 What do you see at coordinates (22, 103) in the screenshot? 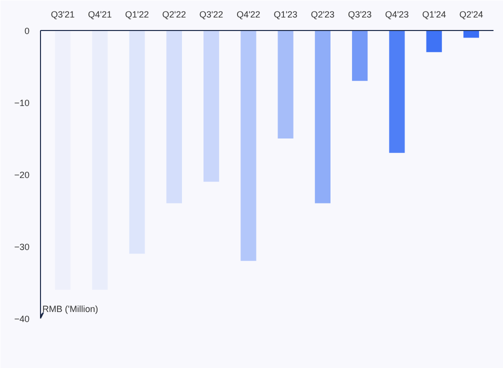
I see `y-tick-label: −10` at bounding box center [22, 103].